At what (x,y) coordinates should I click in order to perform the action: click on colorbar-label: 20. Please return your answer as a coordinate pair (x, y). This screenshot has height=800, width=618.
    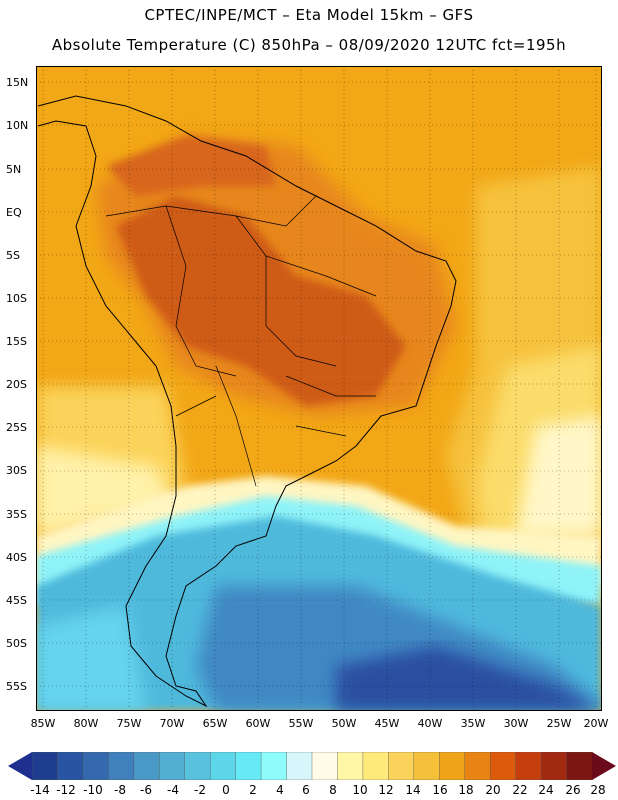
    Looking at the image, I should click on (493, 790).